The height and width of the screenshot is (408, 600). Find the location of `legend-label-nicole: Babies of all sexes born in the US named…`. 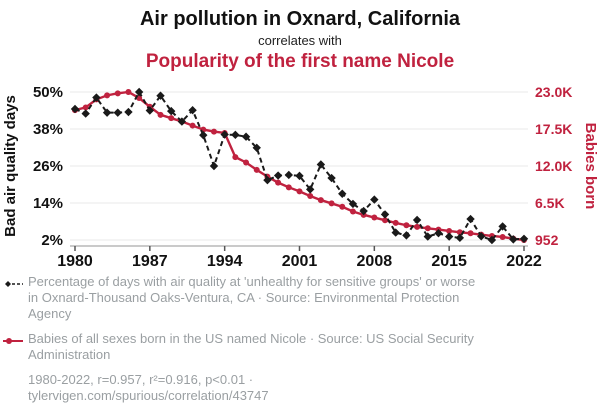

legend-label-nicole: Babies of all sexes born in the US named… is located at coordinates (251, 346).